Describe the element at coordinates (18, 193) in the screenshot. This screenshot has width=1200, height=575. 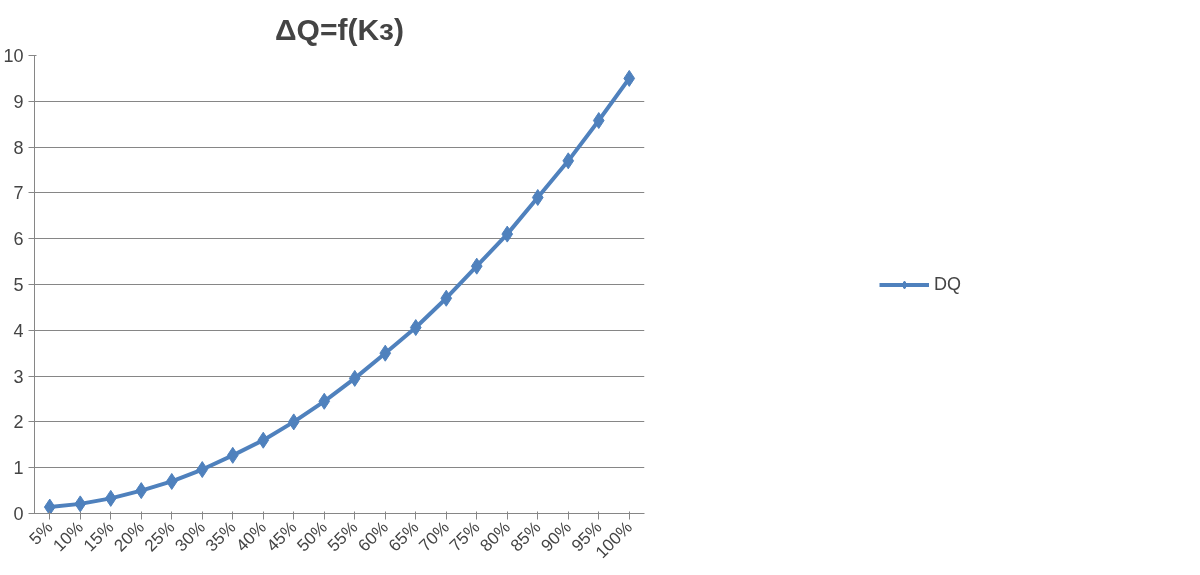
I see `y-tick-label: 7` at that location.